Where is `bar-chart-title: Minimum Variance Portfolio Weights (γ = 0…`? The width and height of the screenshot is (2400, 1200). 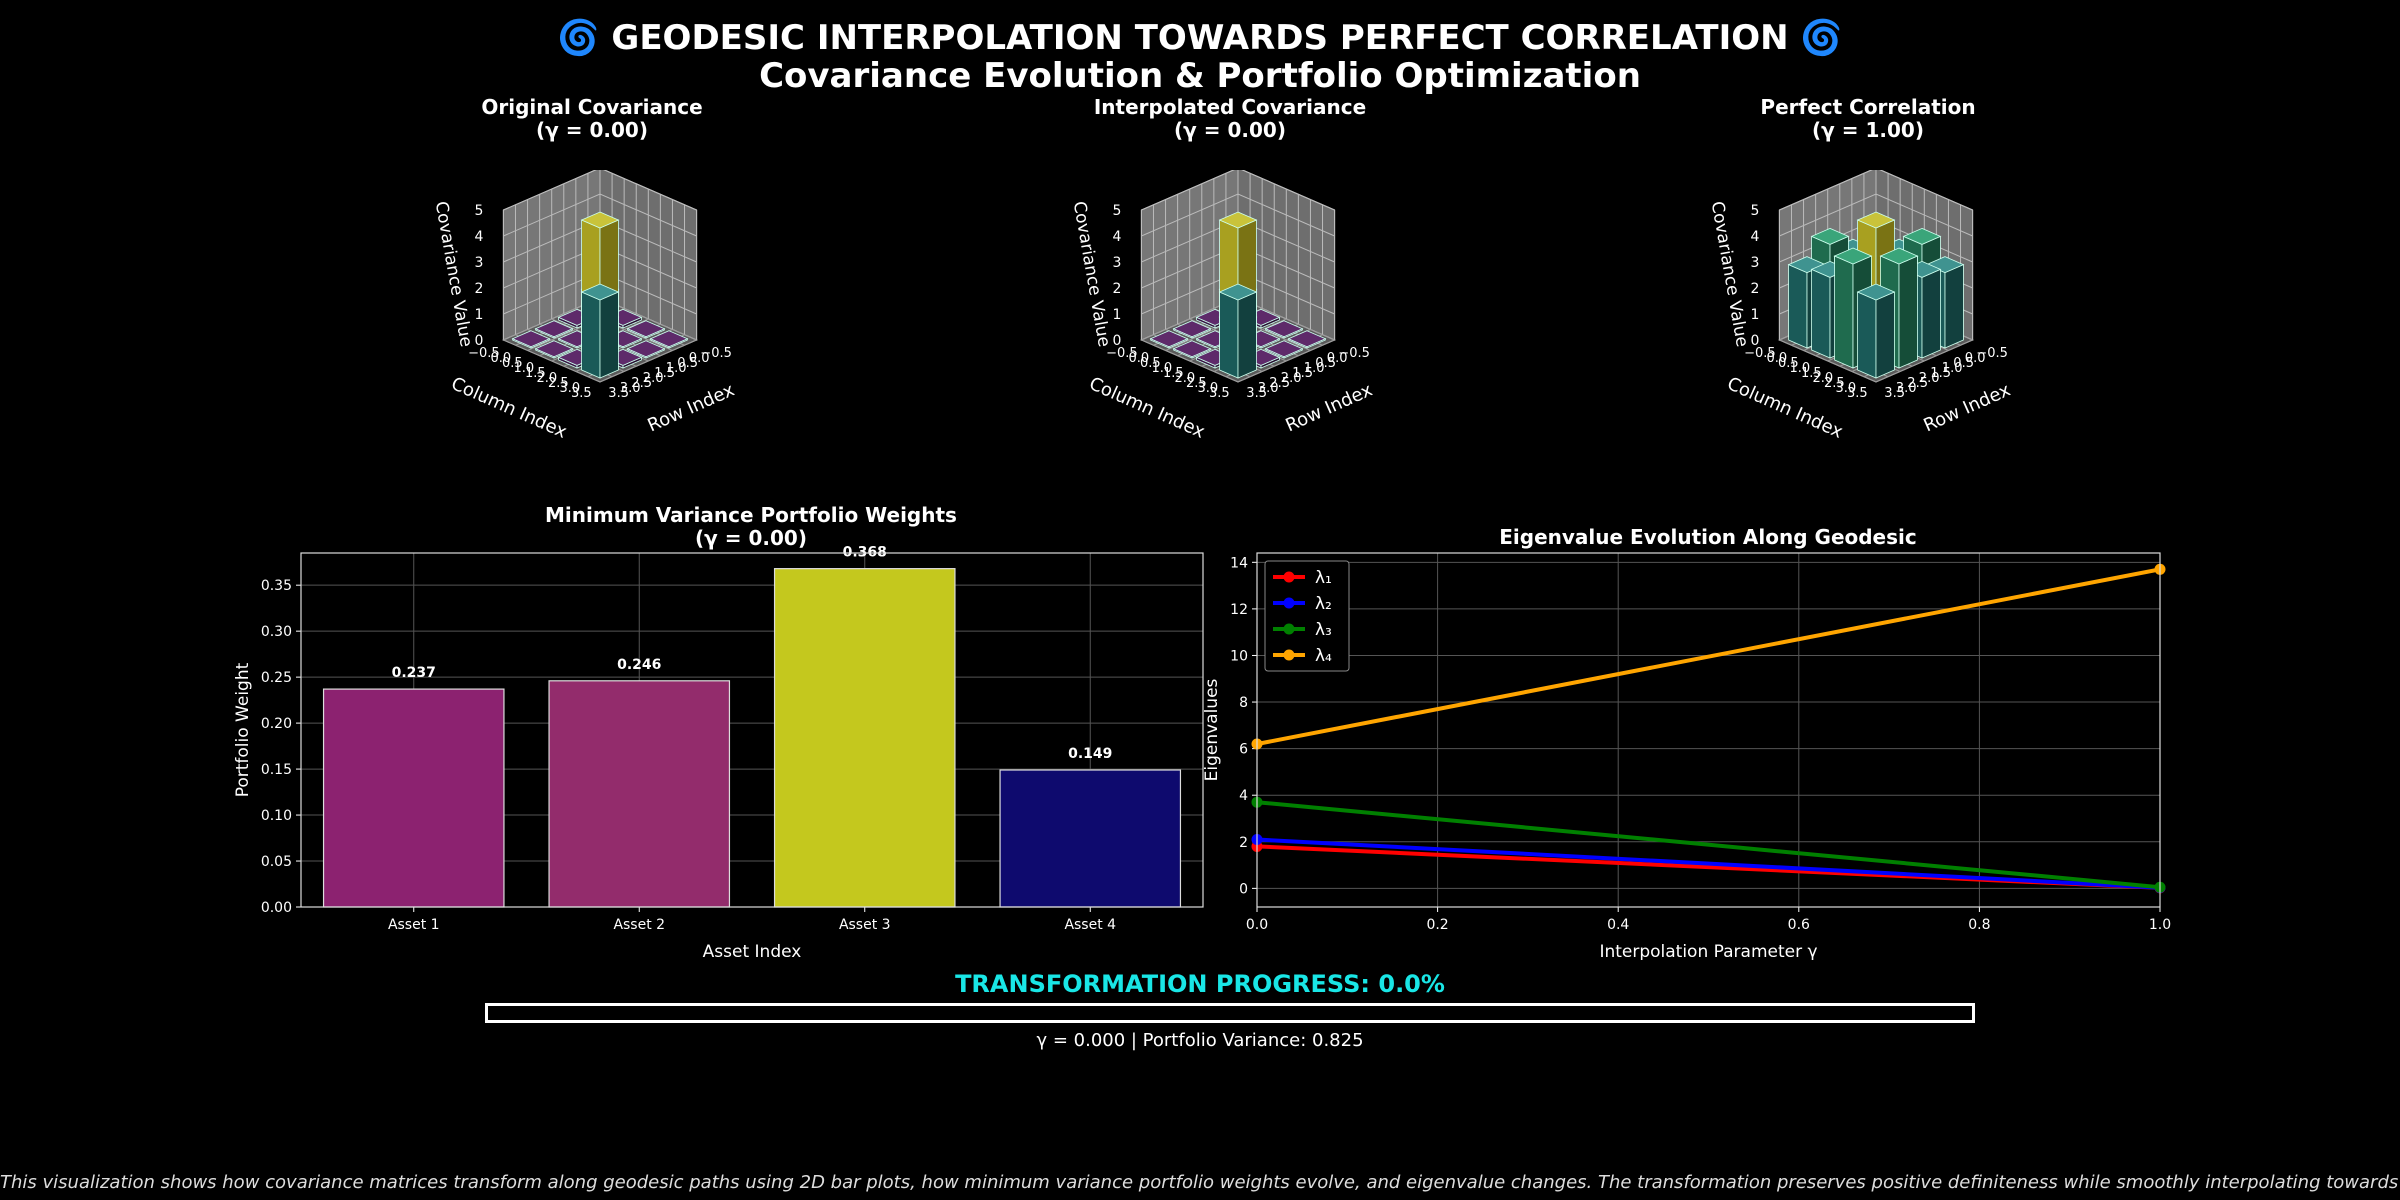 bar-chart-title: Minimum Variance Portfolio Weights (γ = 0… is located at coordinates (751, 526).